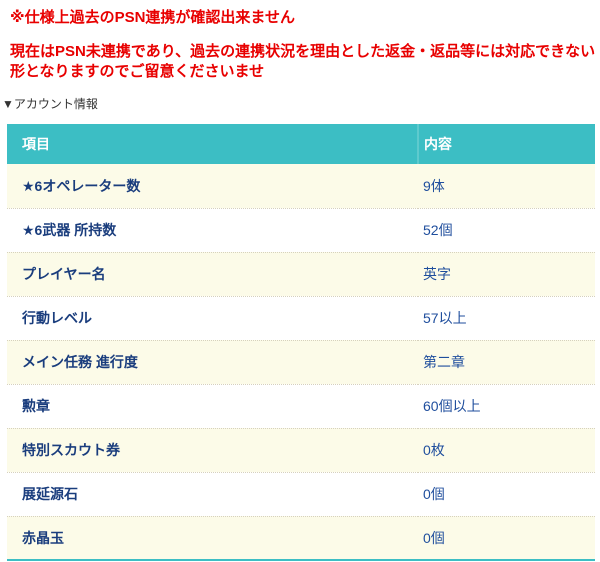  I want to click on table-row: メイン任務 進行度 第二章, so click(301, 361).